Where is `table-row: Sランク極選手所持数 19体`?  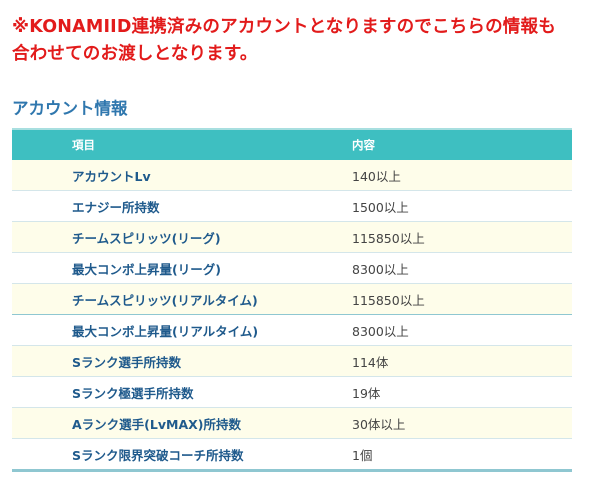
table-row: Sランク極選手所持数 19体 is located at coordinates (292, 392).